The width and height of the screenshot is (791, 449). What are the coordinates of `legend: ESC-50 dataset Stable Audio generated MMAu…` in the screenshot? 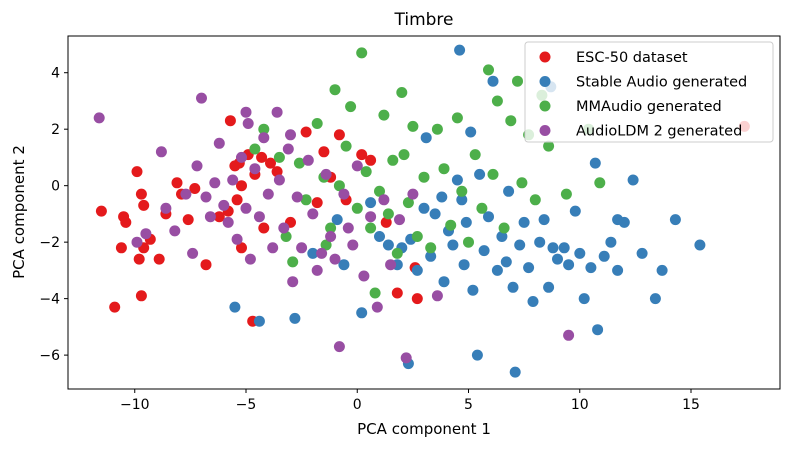 It's located at (649, 92).